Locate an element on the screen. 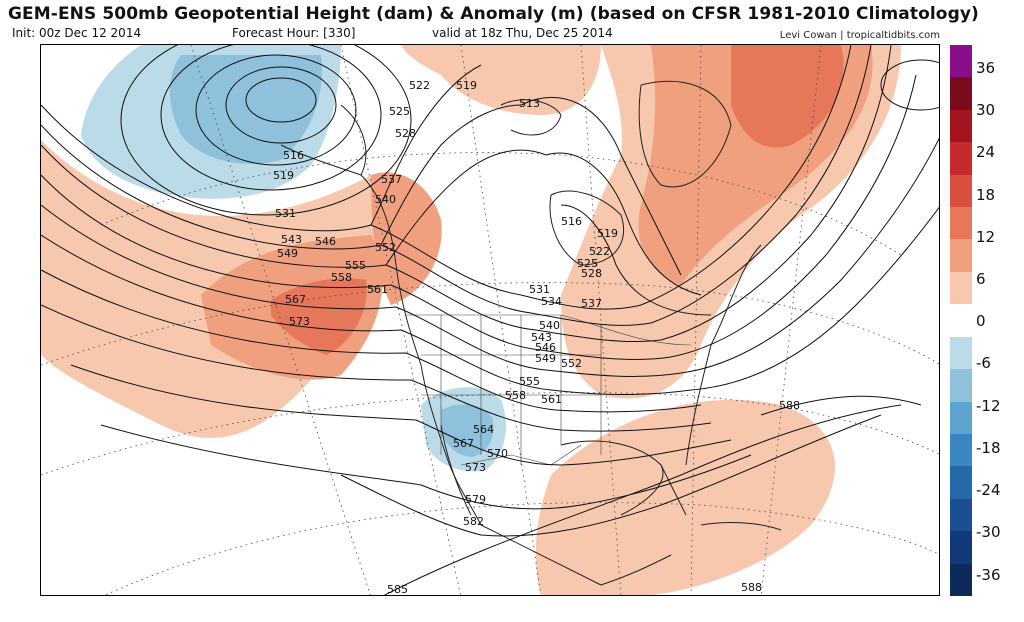 The width and height of the screenshot is (1024, 622). valid-time: valid at 18z Thu, Dec 25 2014 is located at coordinates (522, 33).